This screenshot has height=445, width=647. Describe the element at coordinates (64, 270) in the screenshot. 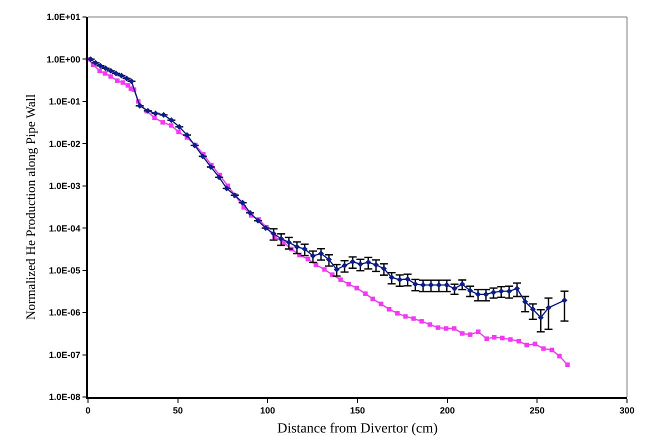

I see `y-tick-label: 1.0E-05` at that location.